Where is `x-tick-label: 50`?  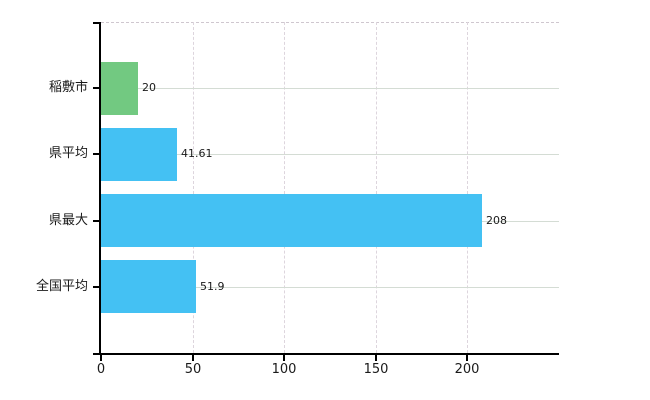 x-tick-label: 50 is located at coordinates (193, 369).